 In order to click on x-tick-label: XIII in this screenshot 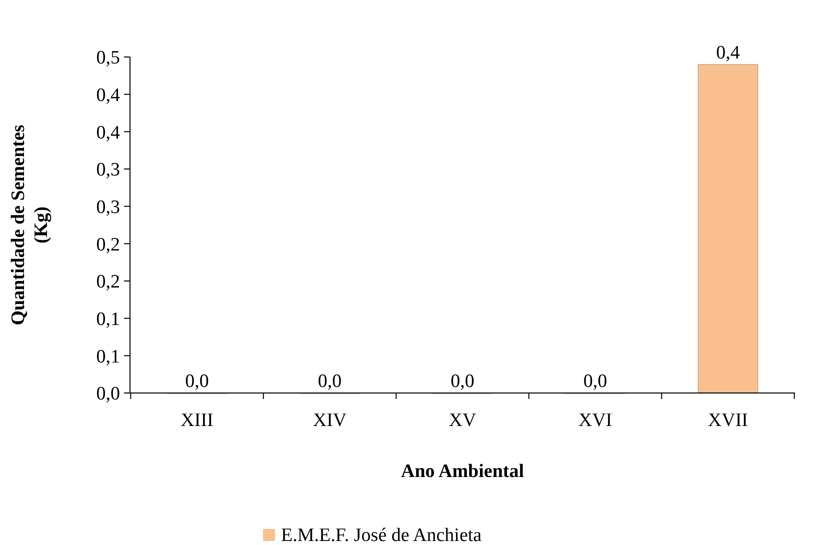, I will do `click(197, 420)`.